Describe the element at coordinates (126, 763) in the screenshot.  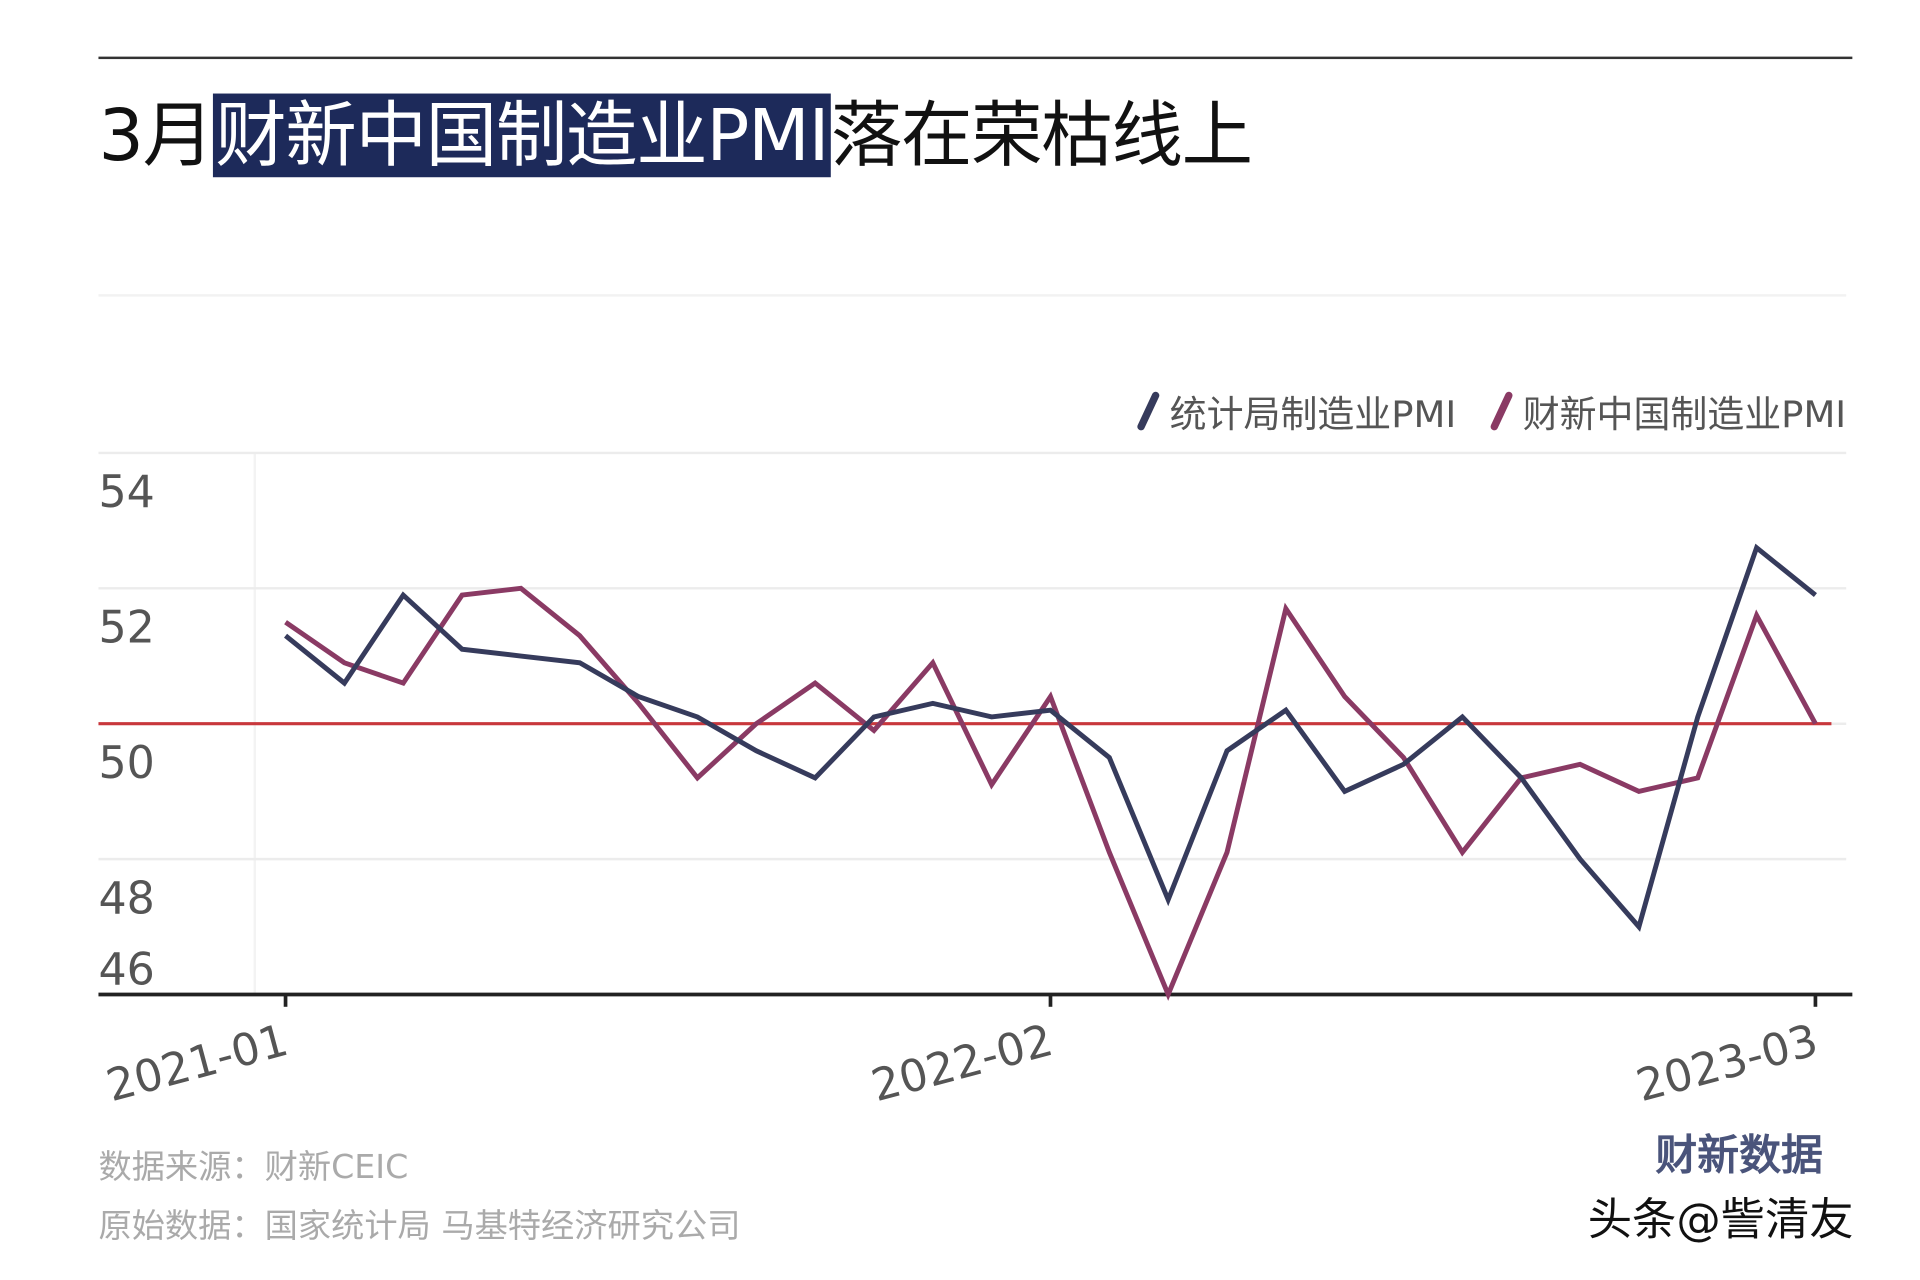
I see `y-tick-label: 50` at that location.